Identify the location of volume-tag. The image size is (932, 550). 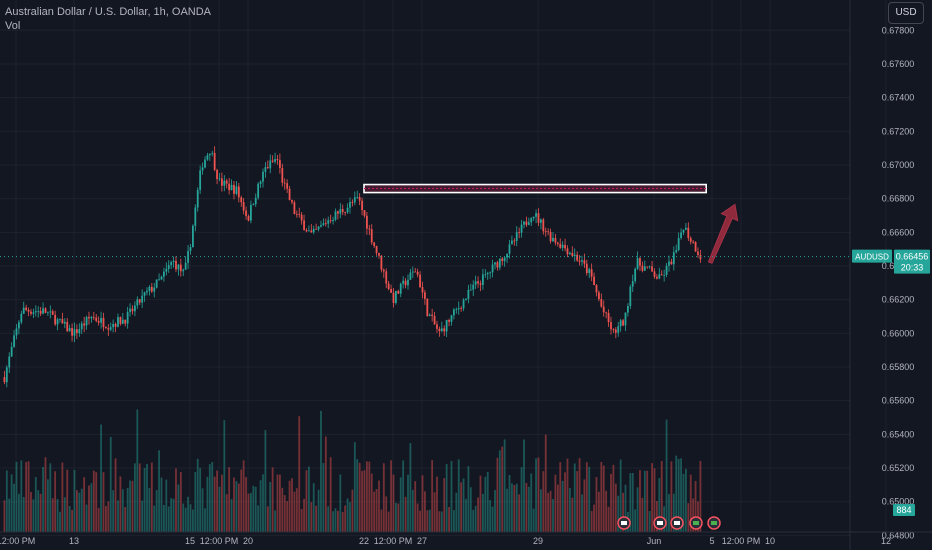
(904, 510).